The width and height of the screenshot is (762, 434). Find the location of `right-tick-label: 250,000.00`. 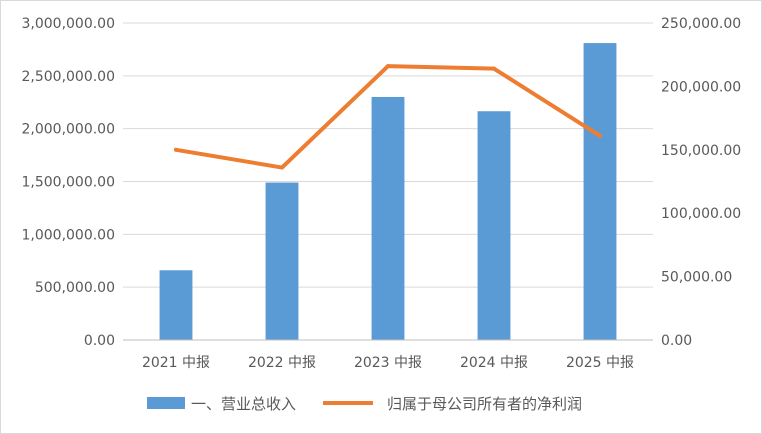

right-tick-label: 250,000.00 is located at coordinates (701, 24).